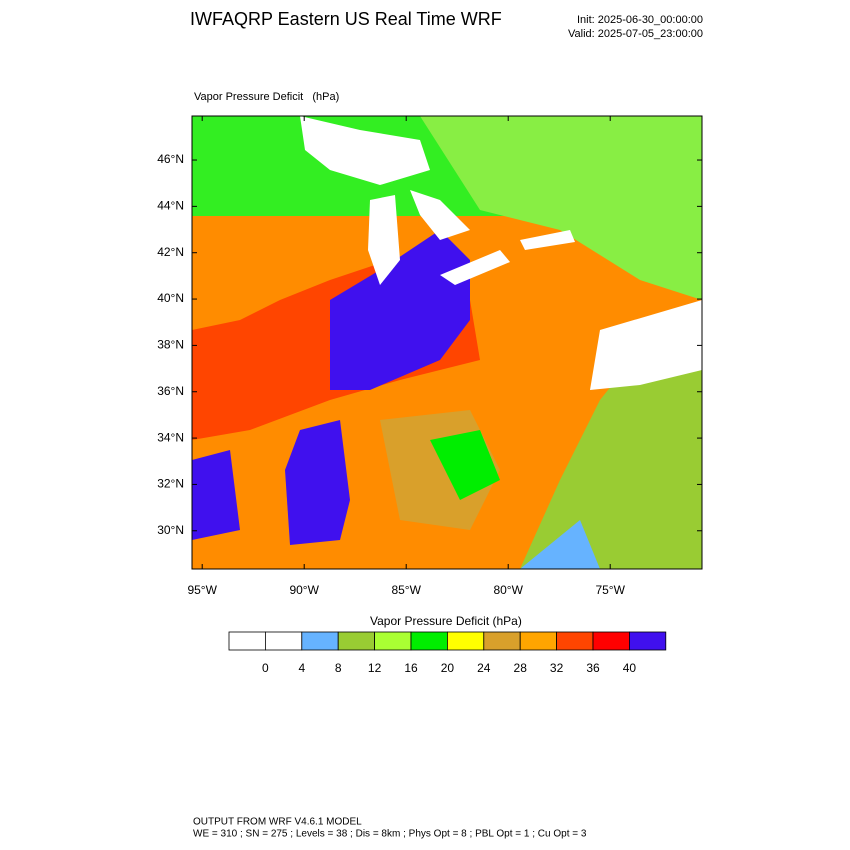 The width and height of the screenshot is (850, 850). What do you see at coordinates (301, 668) in the screenshot?
I see `colorbar-label: 4` at bounding box center [301, 668].